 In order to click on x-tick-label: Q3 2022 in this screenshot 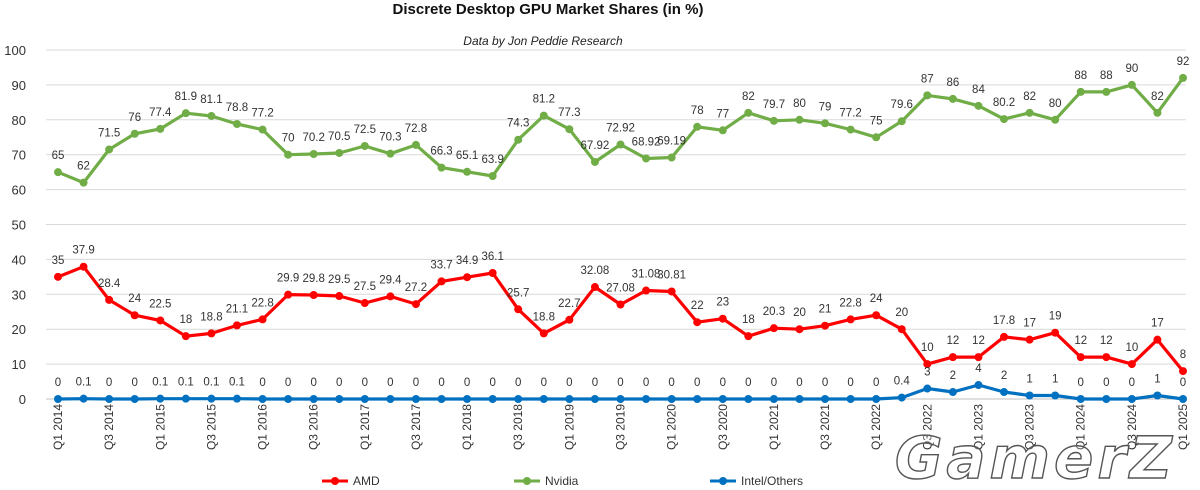, I will do `click(927, 427)`.